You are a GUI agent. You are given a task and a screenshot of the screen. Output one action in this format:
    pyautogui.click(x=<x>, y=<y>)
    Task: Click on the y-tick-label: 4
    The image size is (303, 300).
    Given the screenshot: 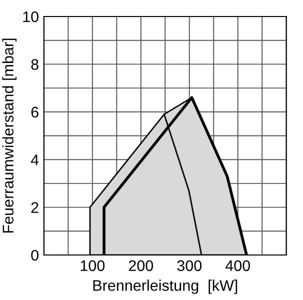 What is the action you would take?
    pyautogui.click(x=34, y=160)
    